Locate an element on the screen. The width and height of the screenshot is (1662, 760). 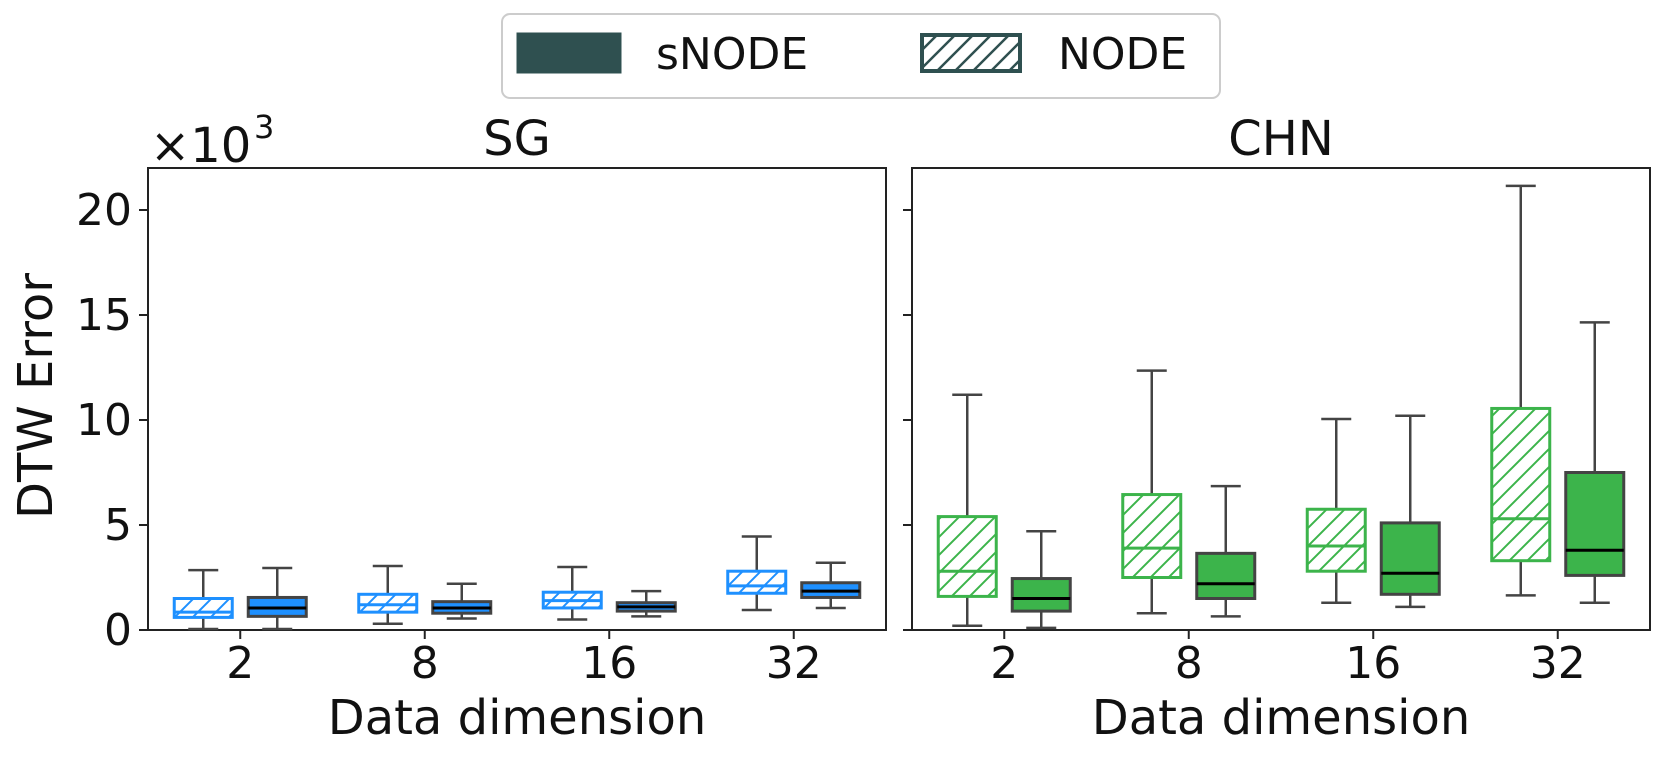
y-tick-label: 5 is located at coordinates (118, 525).